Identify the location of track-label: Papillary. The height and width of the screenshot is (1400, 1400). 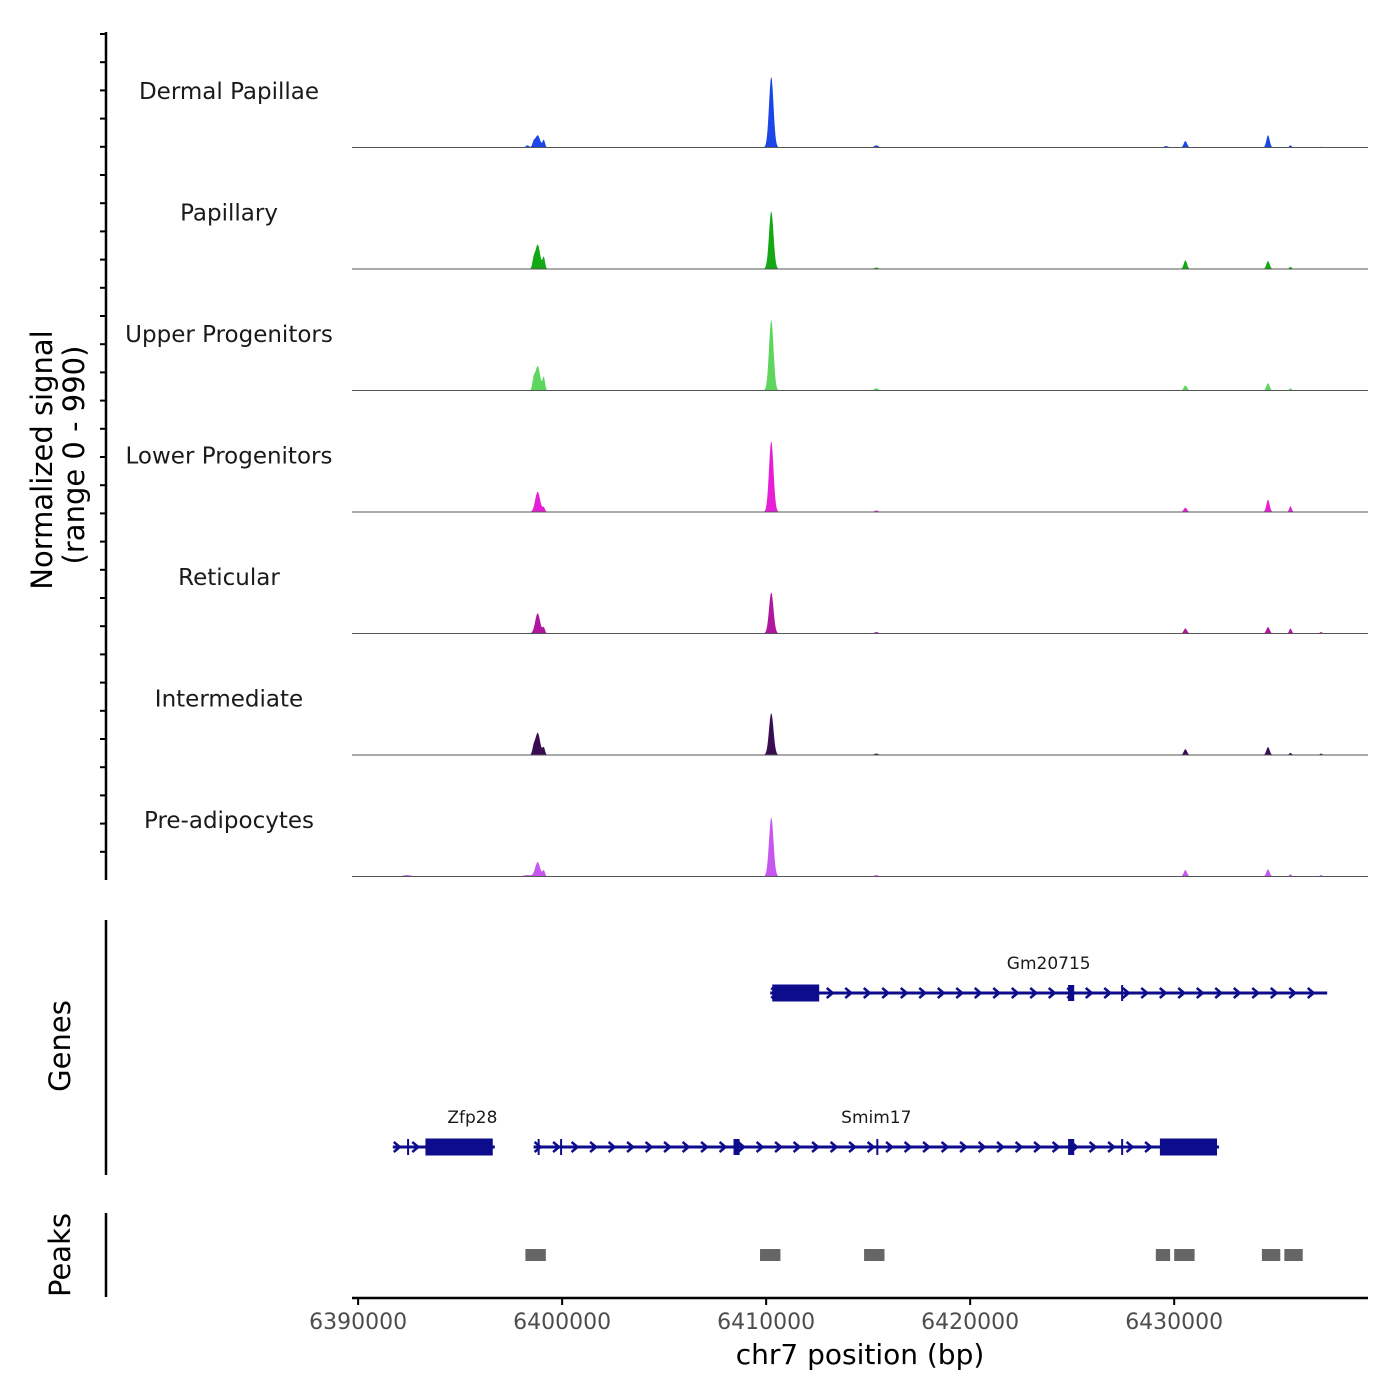
(229, 214).